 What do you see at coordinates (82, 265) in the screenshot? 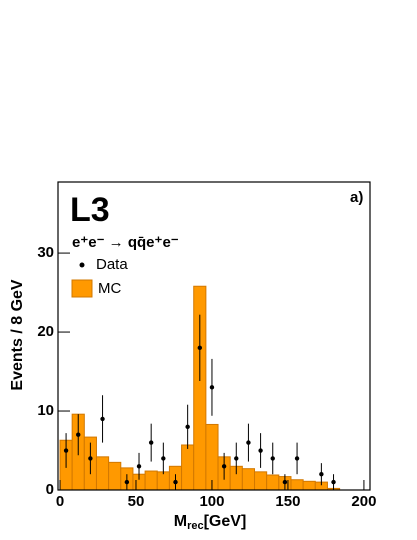
I see `legend-marker` at bounding box center [82, 265].